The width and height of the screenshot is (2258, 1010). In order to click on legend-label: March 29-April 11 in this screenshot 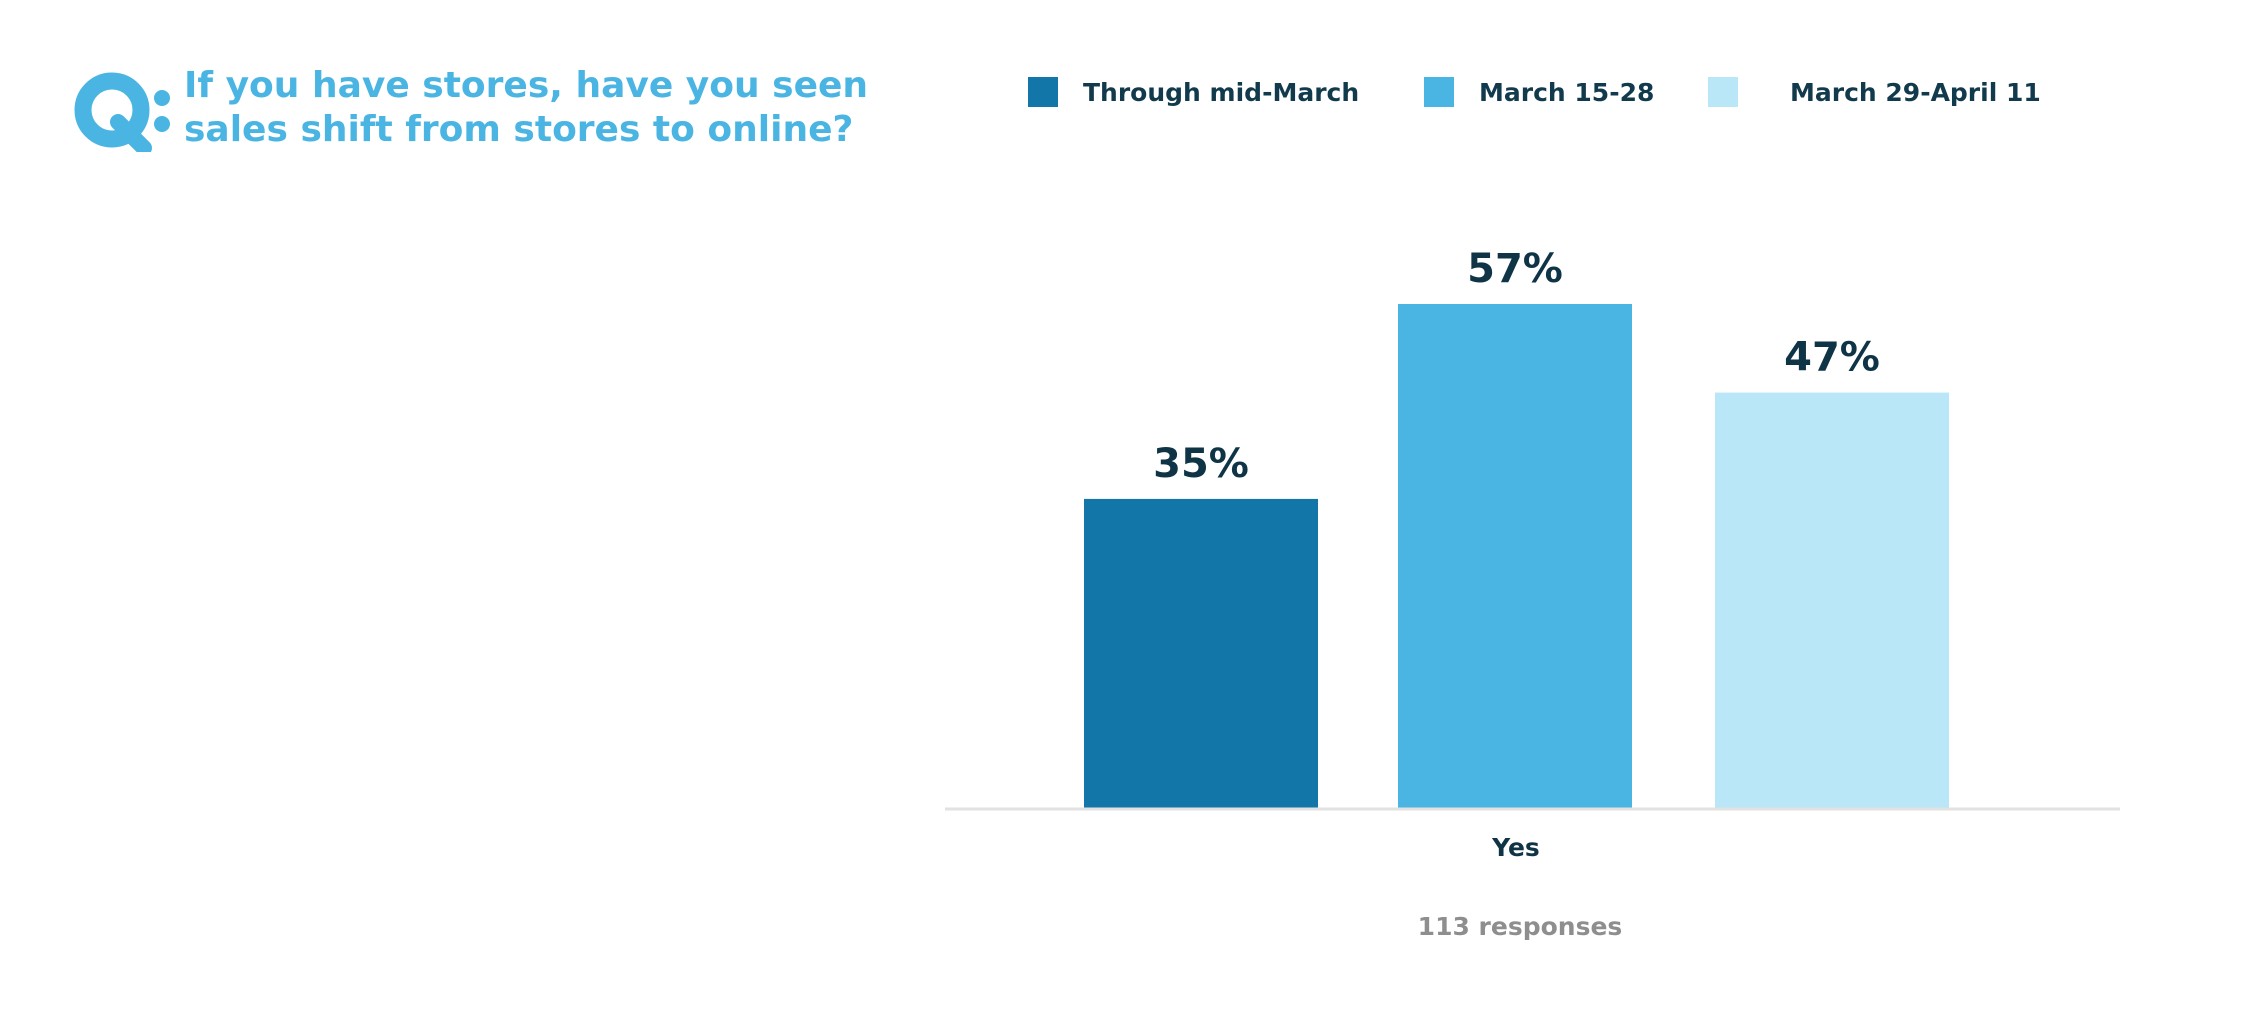, I will do `click(1915, 92)`.